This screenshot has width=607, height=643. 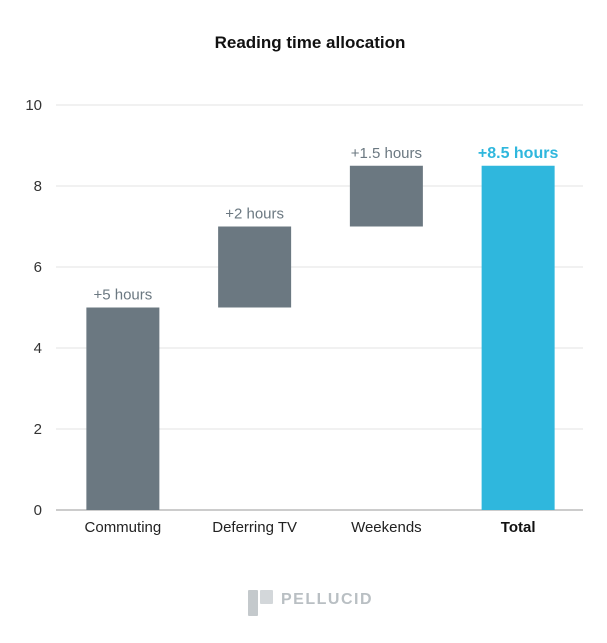 What do you see at coordinates (38, 429) in the screenshot?
I see `y-tick-label: 2` at bounding box center [38, 429].